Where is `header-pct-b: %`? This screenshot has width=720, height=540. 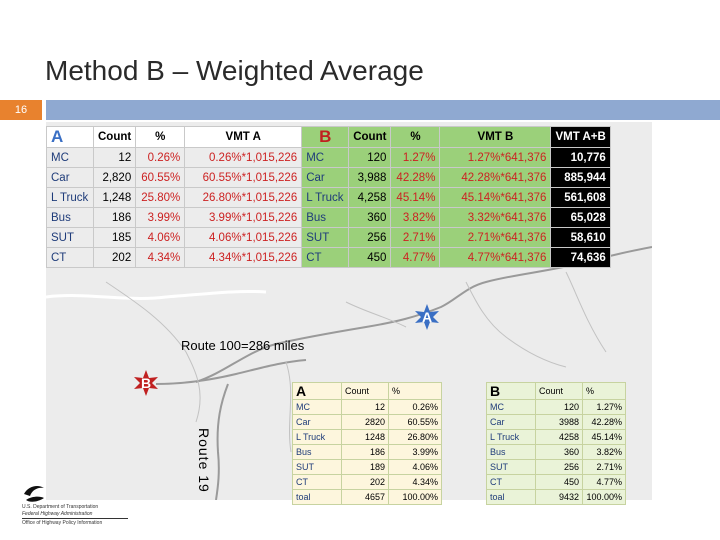 header-pct-b: % is located at coordinates (415, 137).